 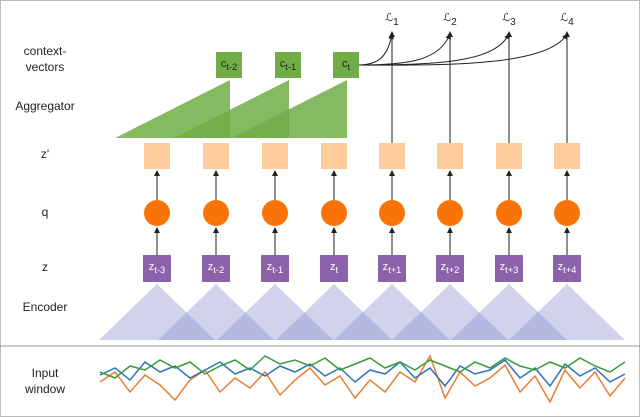 I want to click on node-label: zt, so click(x=334, y=268).